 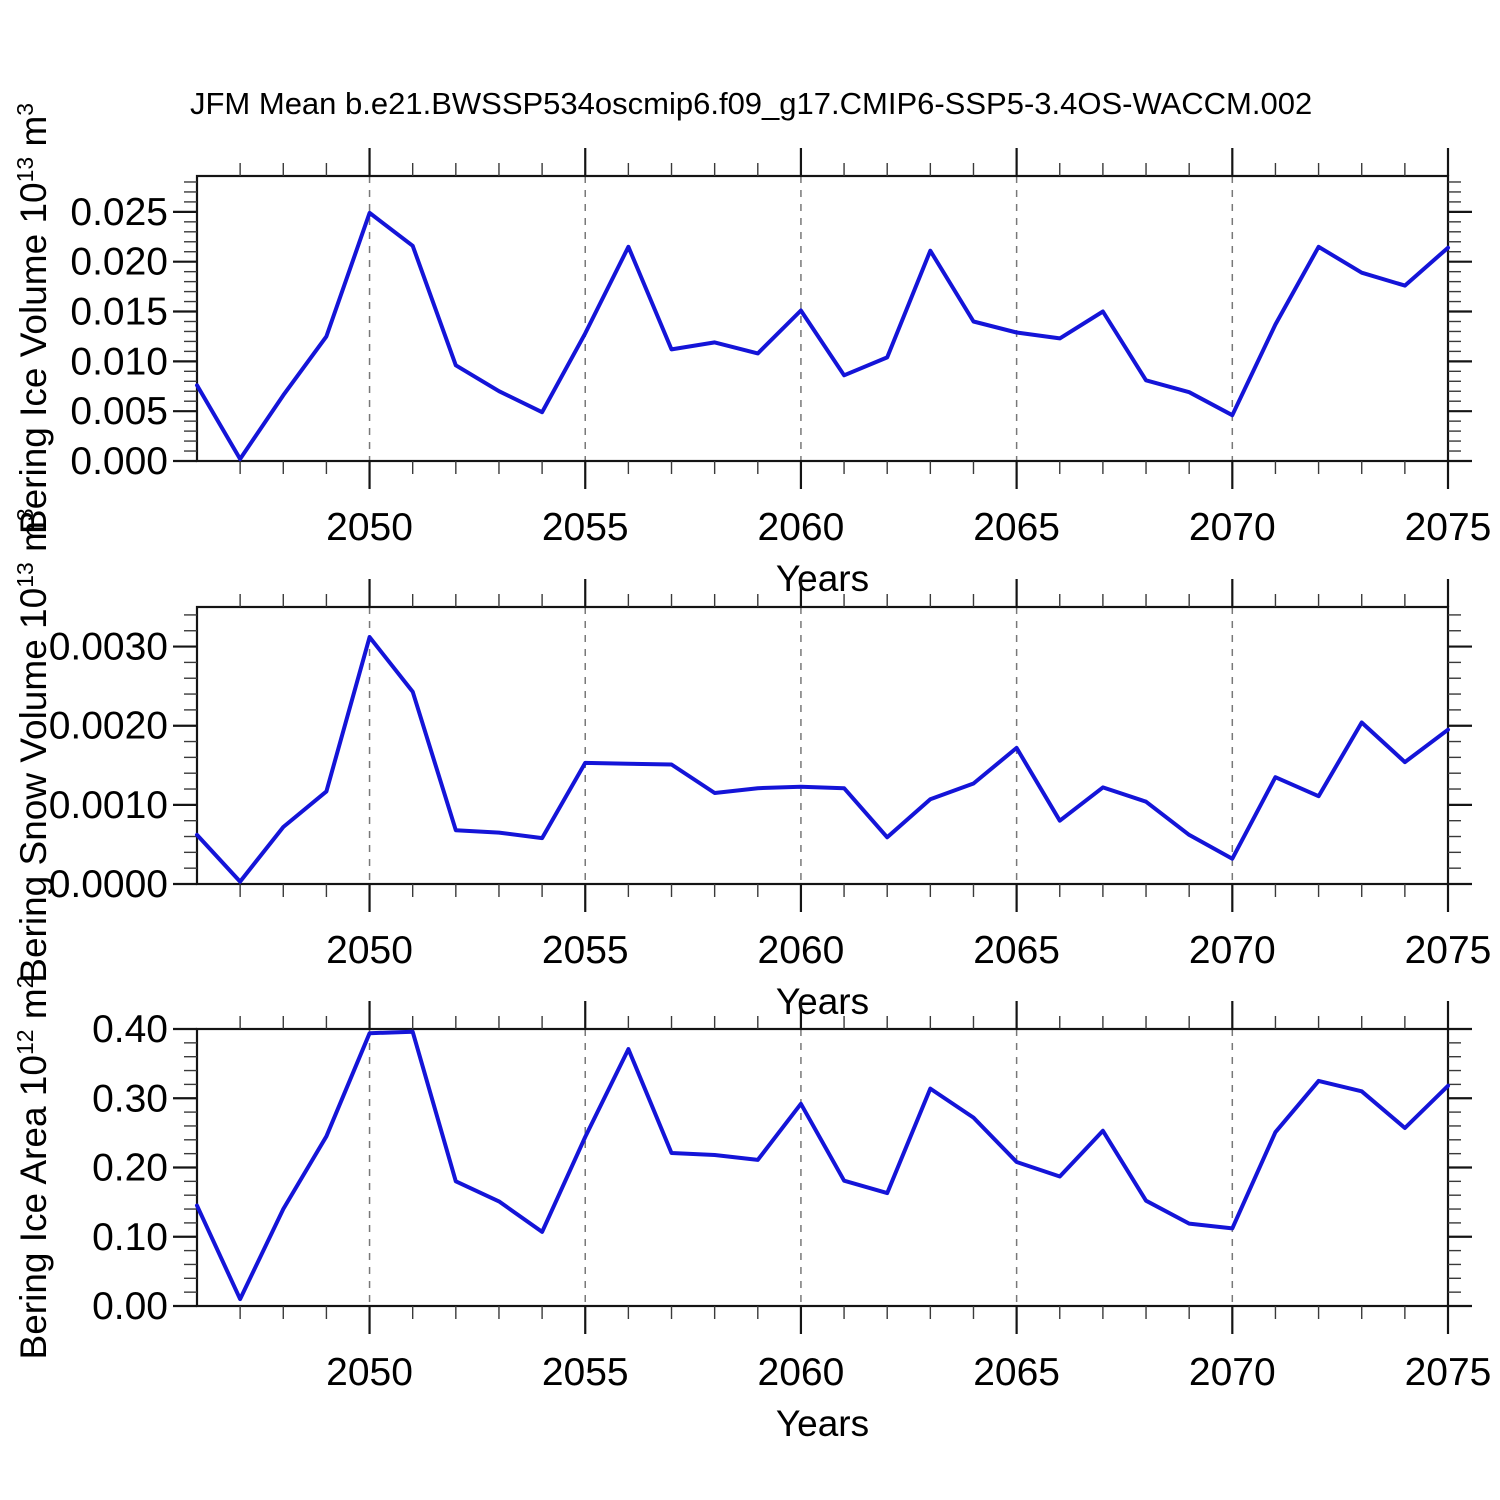 I want to click on y-tick-label-0.30: 0.30, so click(x=130, y=1098).